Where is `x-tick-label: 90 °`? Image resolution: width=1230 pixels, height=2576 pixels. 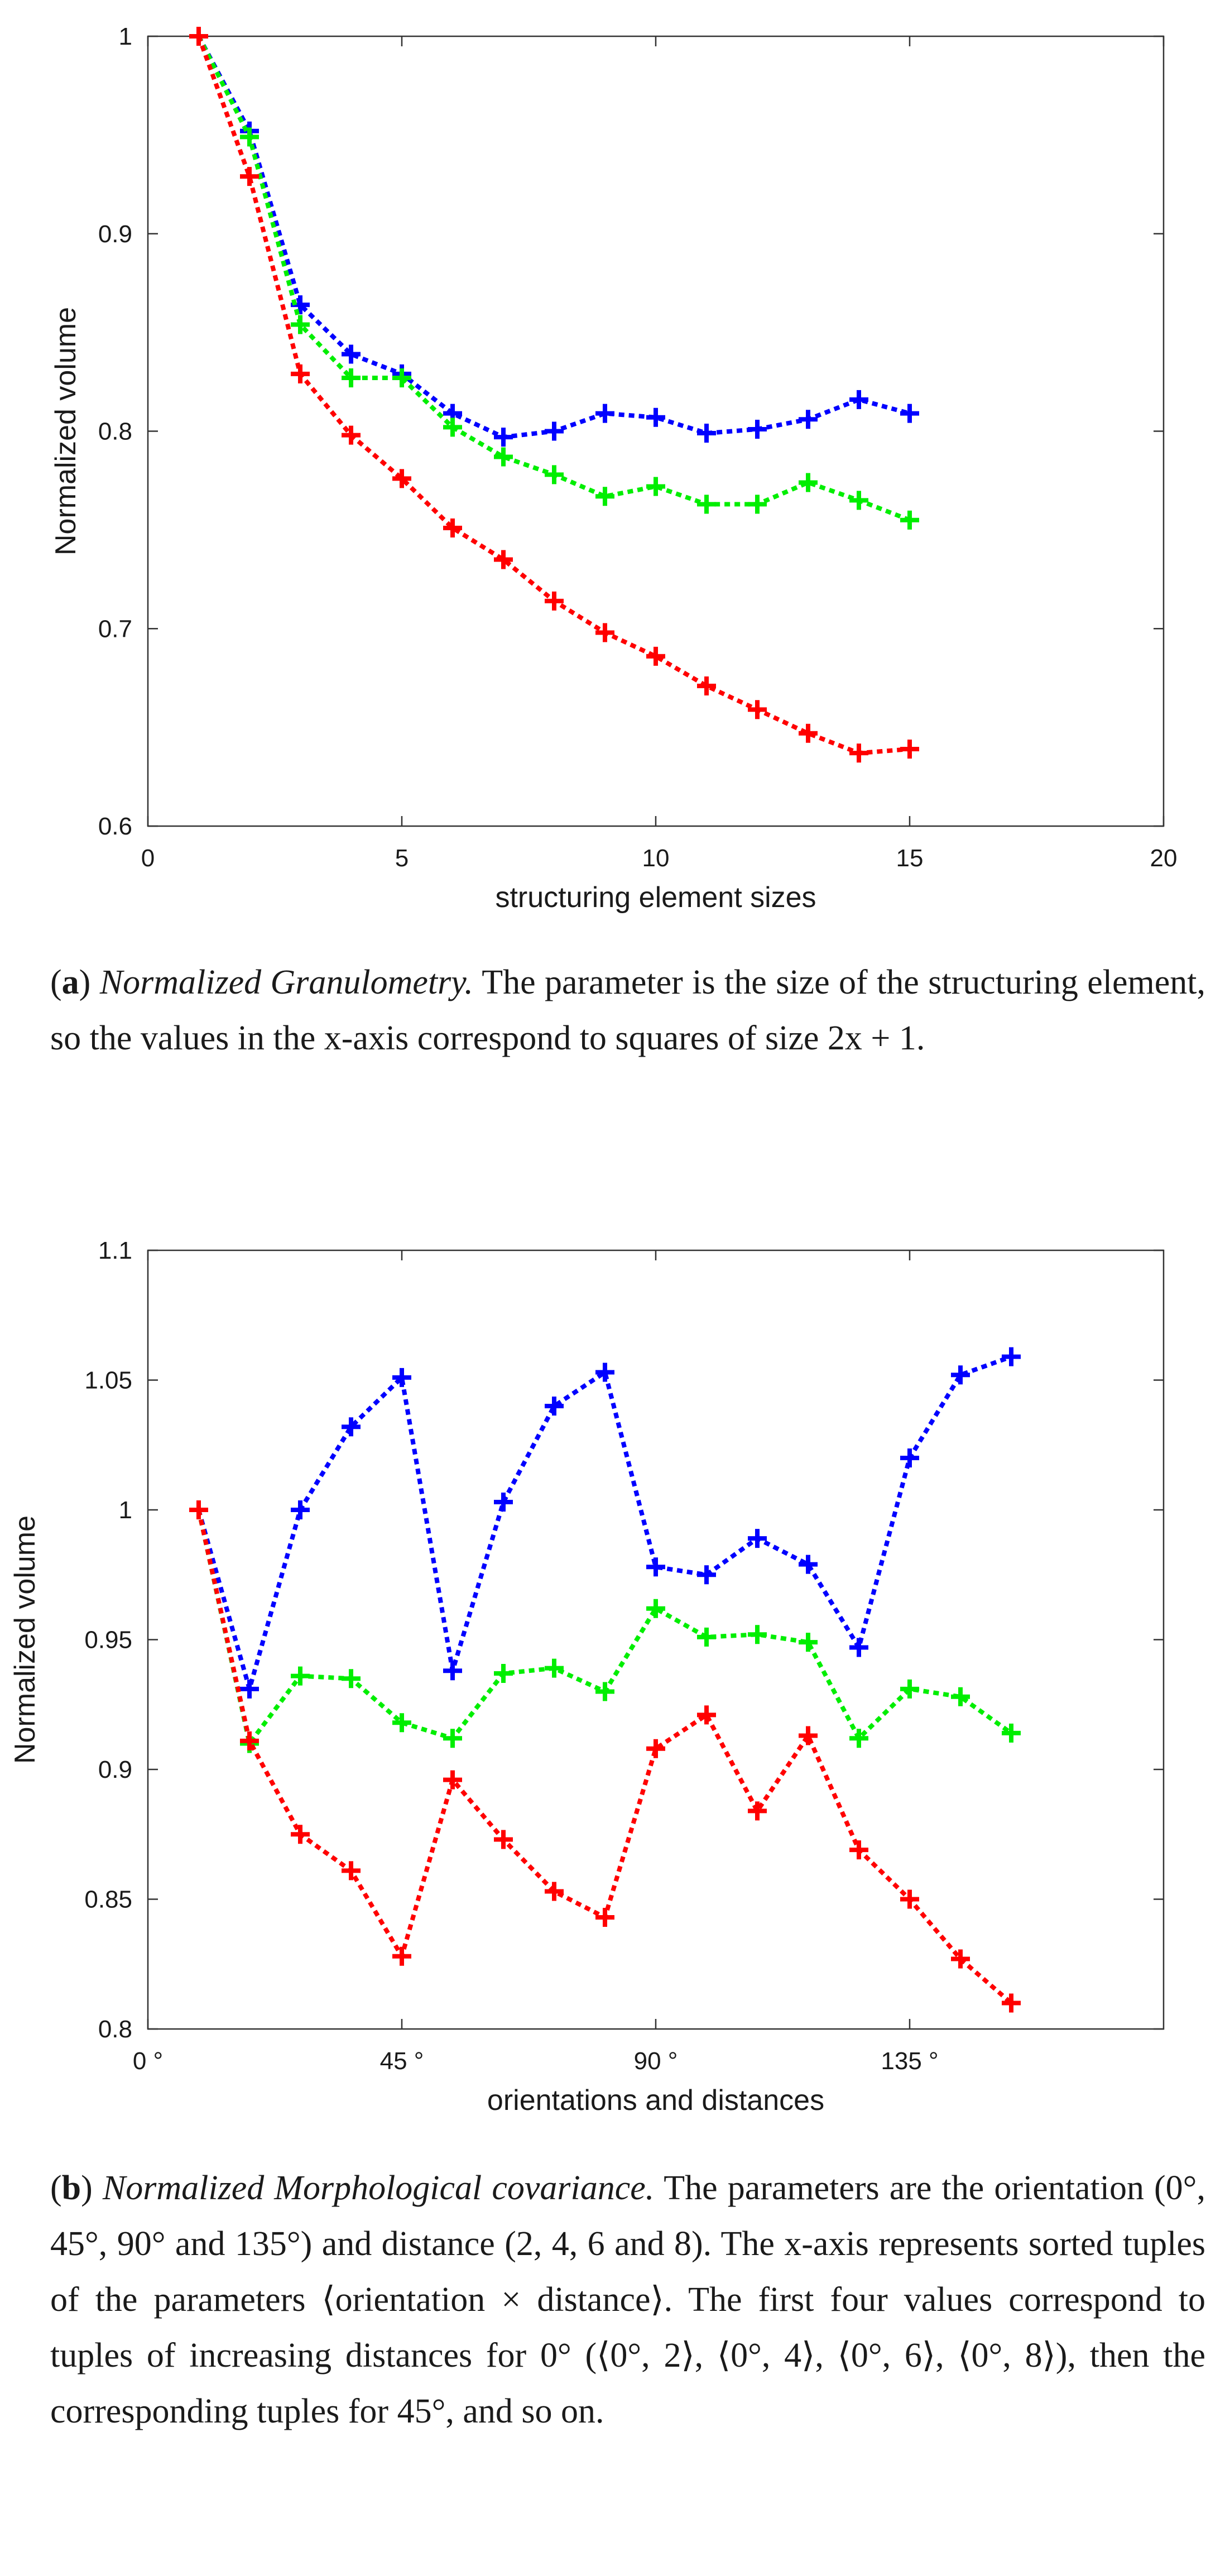
x-tick-label: 90 ° is located at coordinates (656, 2061).